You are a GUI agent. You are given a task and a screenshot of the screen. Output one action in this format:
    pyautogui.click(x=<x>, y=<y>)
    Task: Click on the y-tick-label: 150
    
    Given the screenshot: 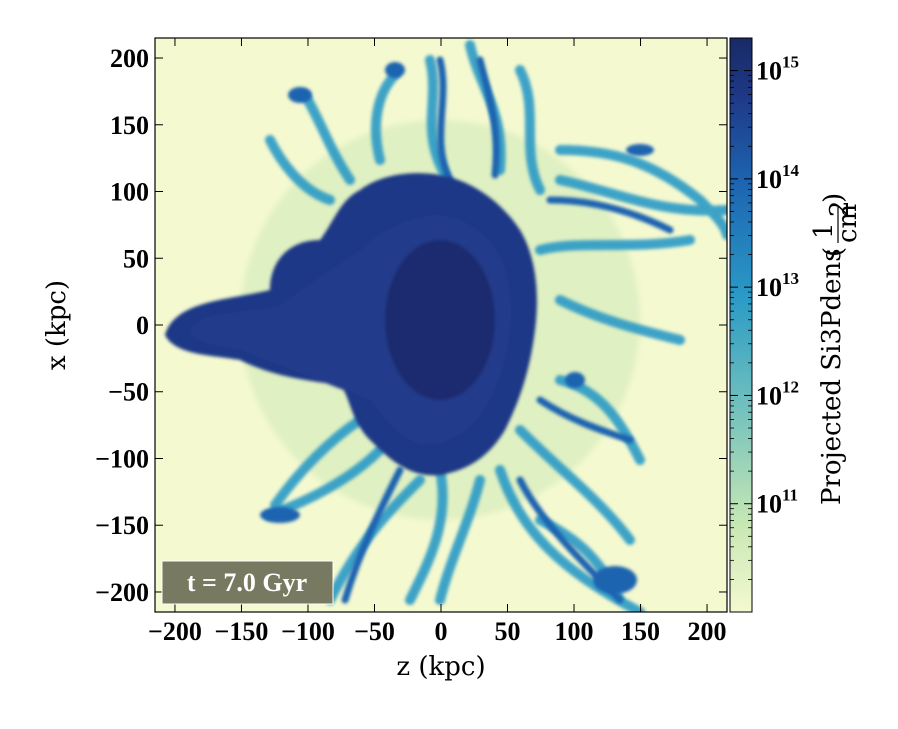 What is the action you would take?
    pyautogui.click(x=129, y=125)
    